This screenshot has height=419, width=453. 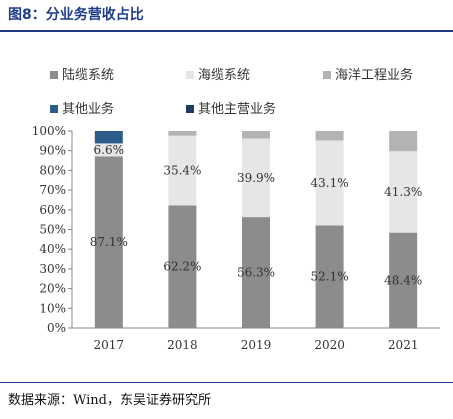 I want to click on data-label: 62.2%, so click(x=182, y=267).